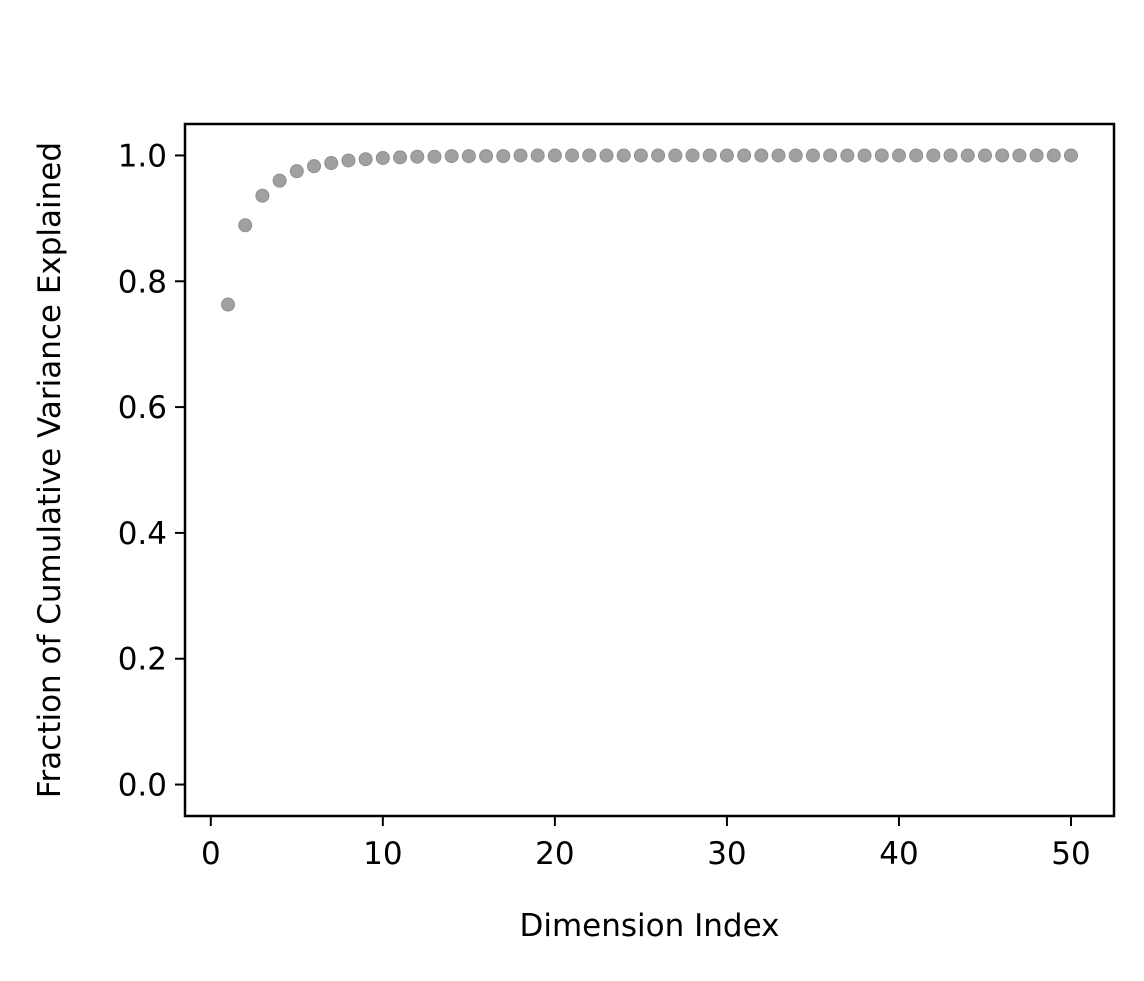 The image size is (1144, 981). I want to click on y-tick-label: 0.2, so click(142, 660).